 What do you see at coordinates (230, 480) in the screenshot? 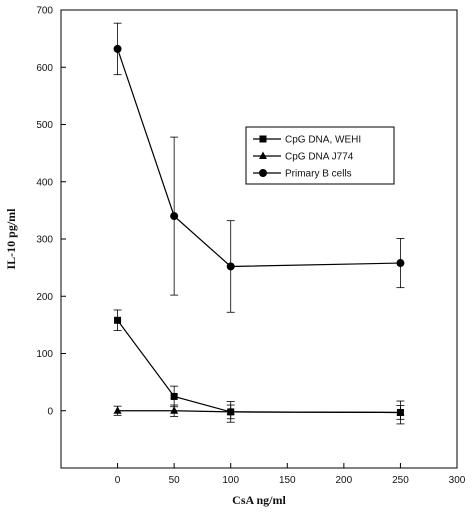
I see `x-tick-label: 100` at bounding box center [230, 480].